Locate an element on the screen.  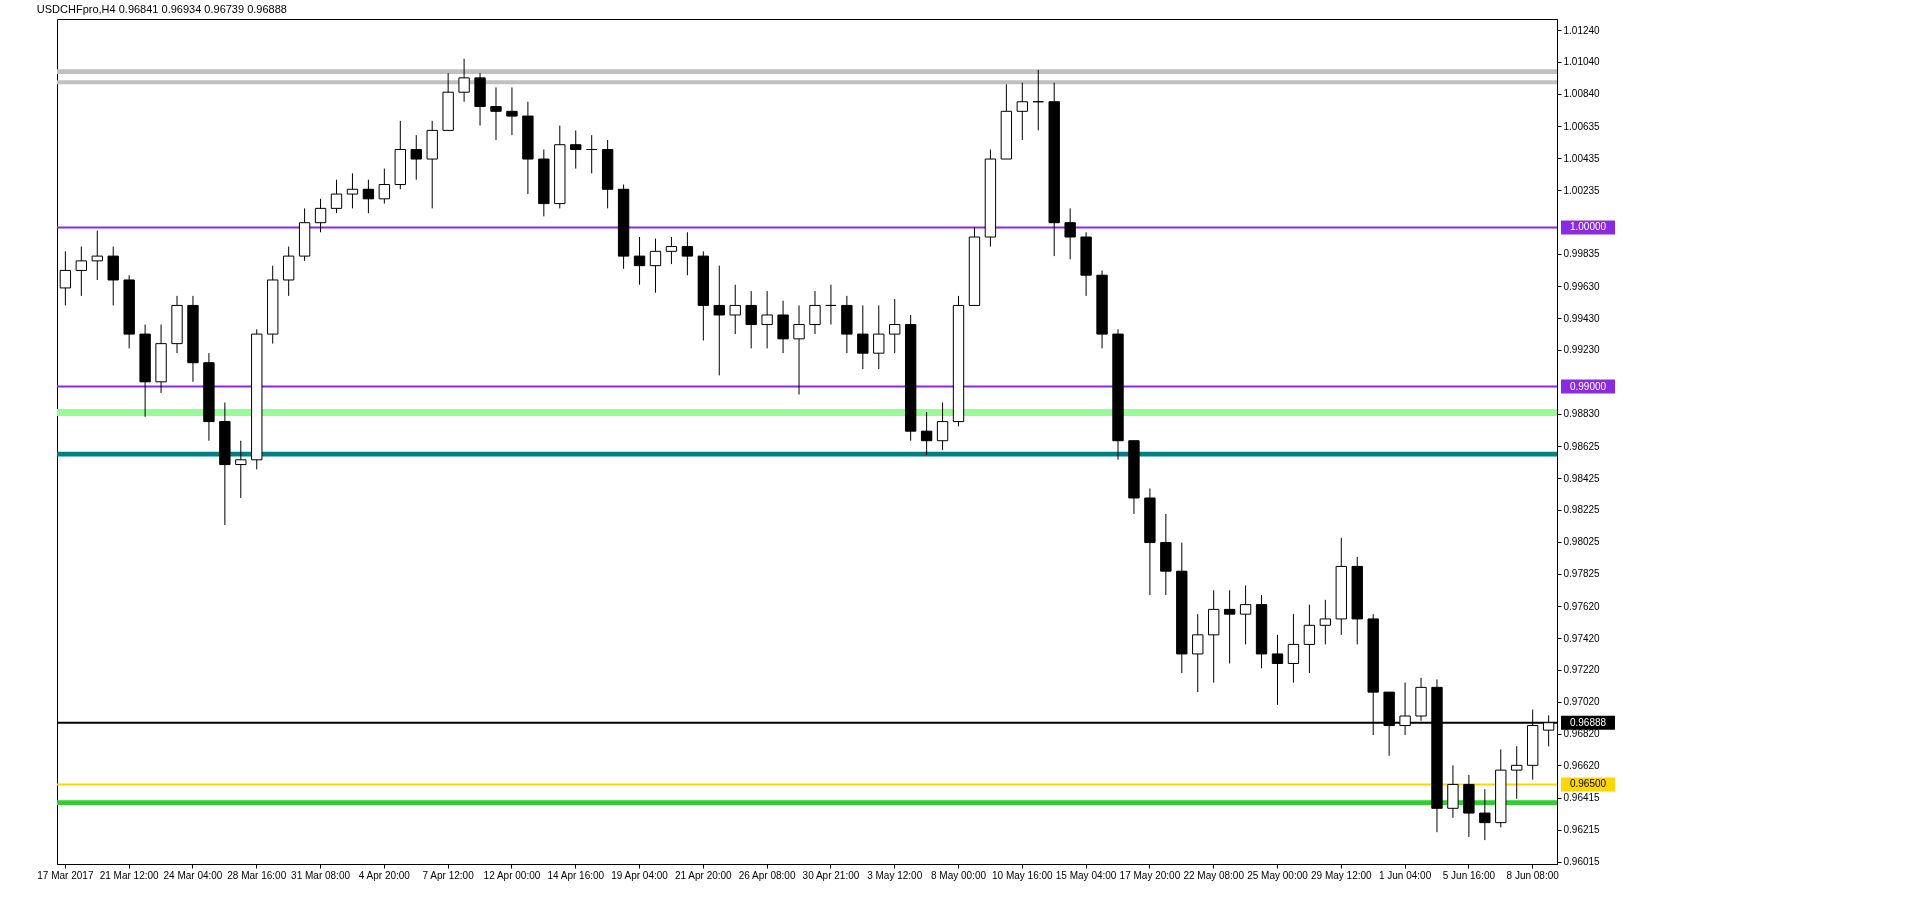
chart-title: USDCHFpro,H4 0.96841 0.96934 0.96739 0.96888 is located at coordinates (161, 9).